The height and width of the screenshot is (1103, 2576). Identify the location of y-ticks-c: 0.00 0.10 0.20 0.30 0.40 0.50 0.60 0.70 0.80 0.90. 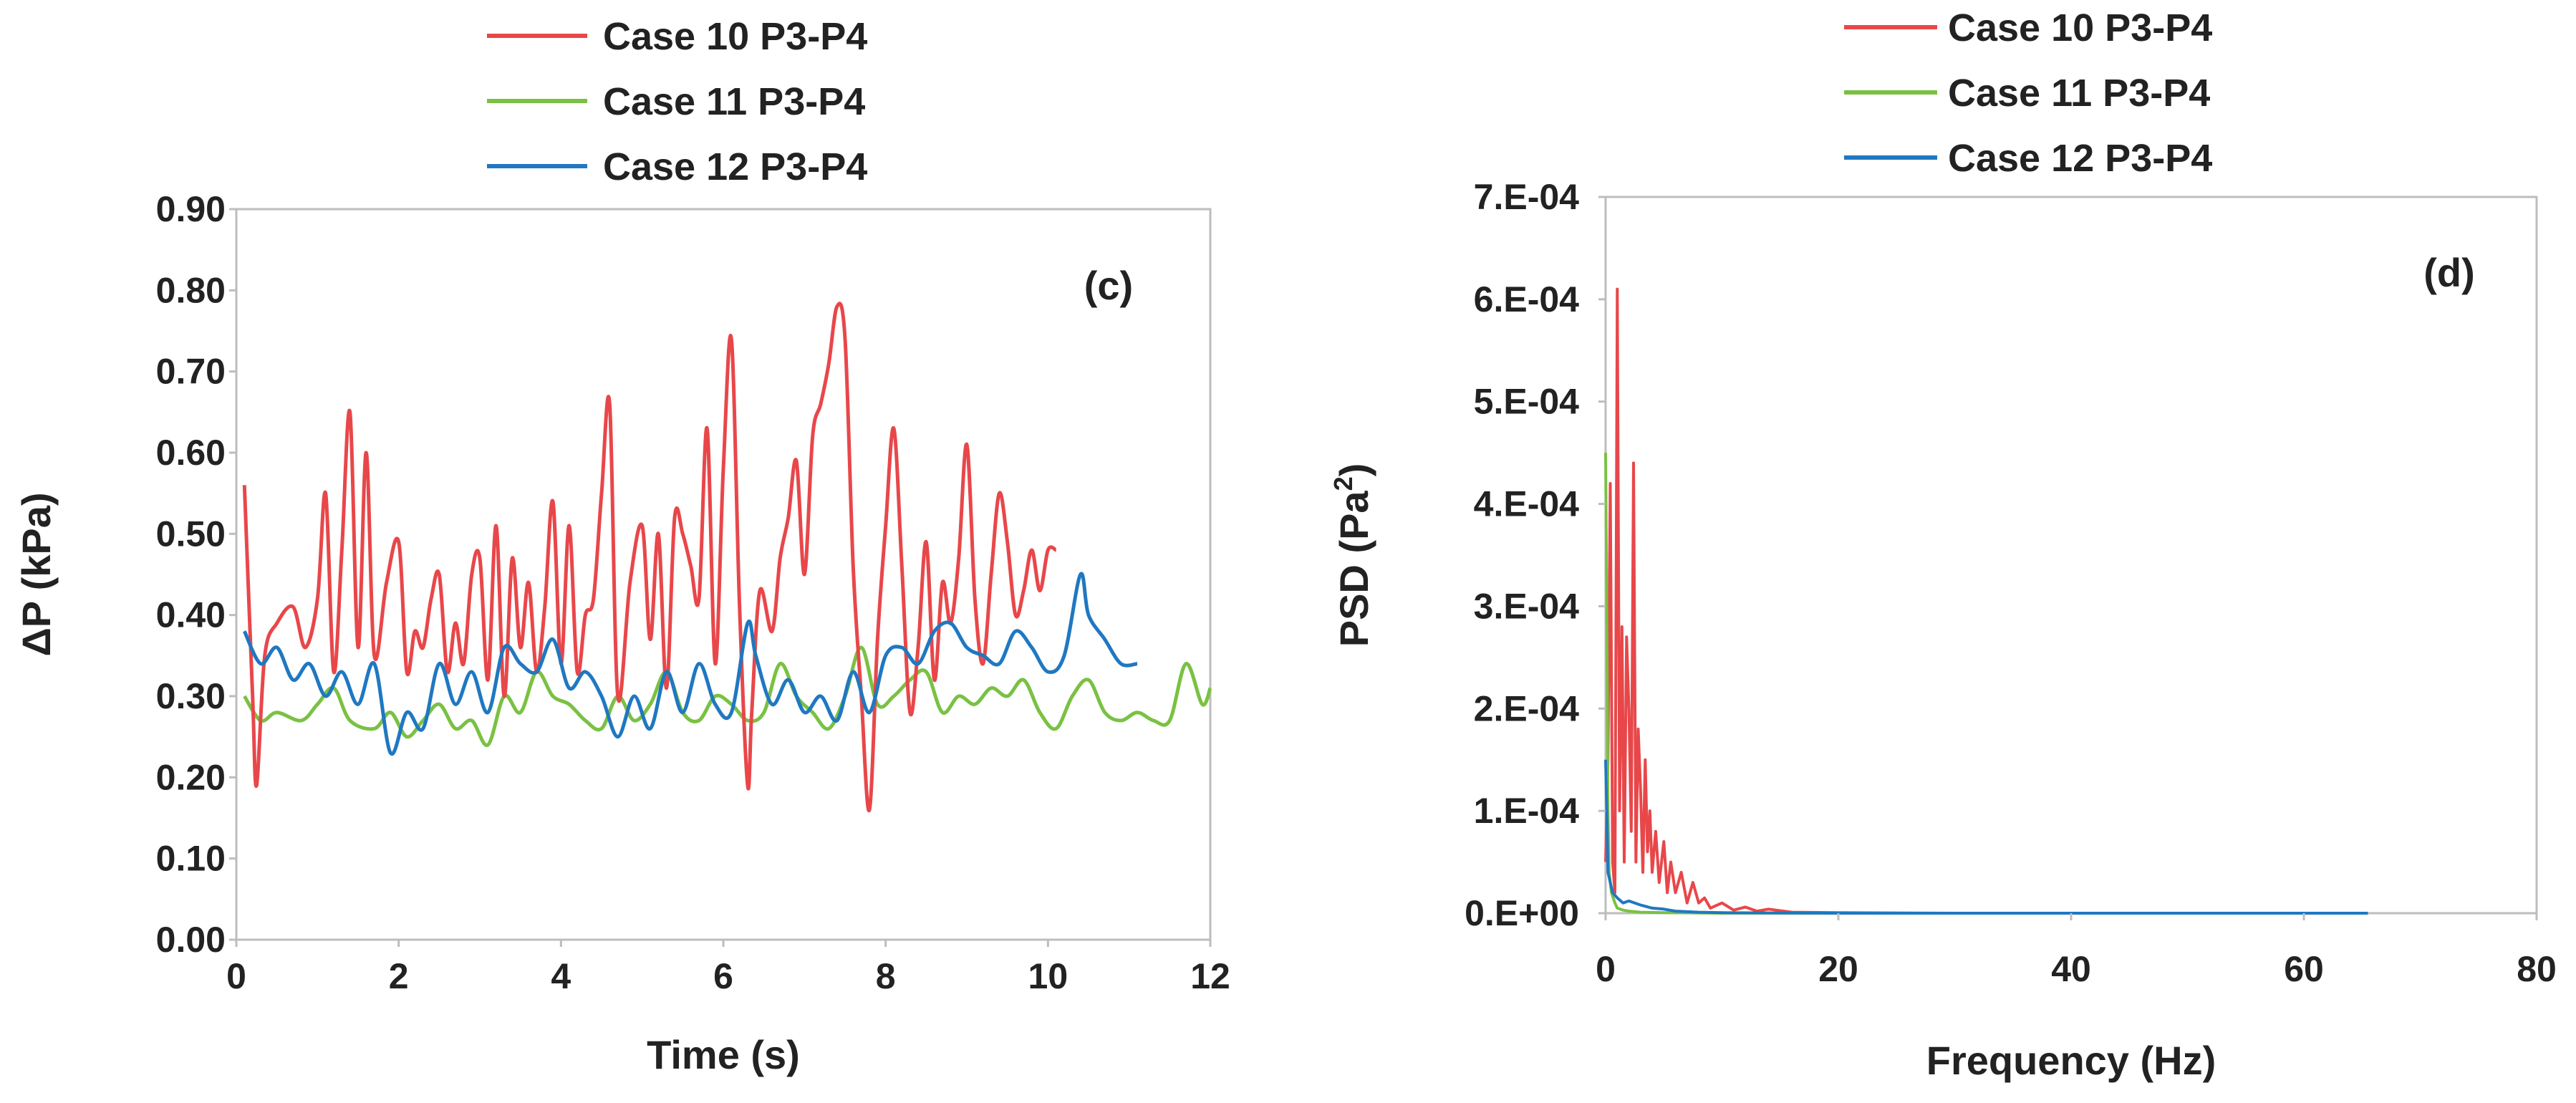
(196, 574).